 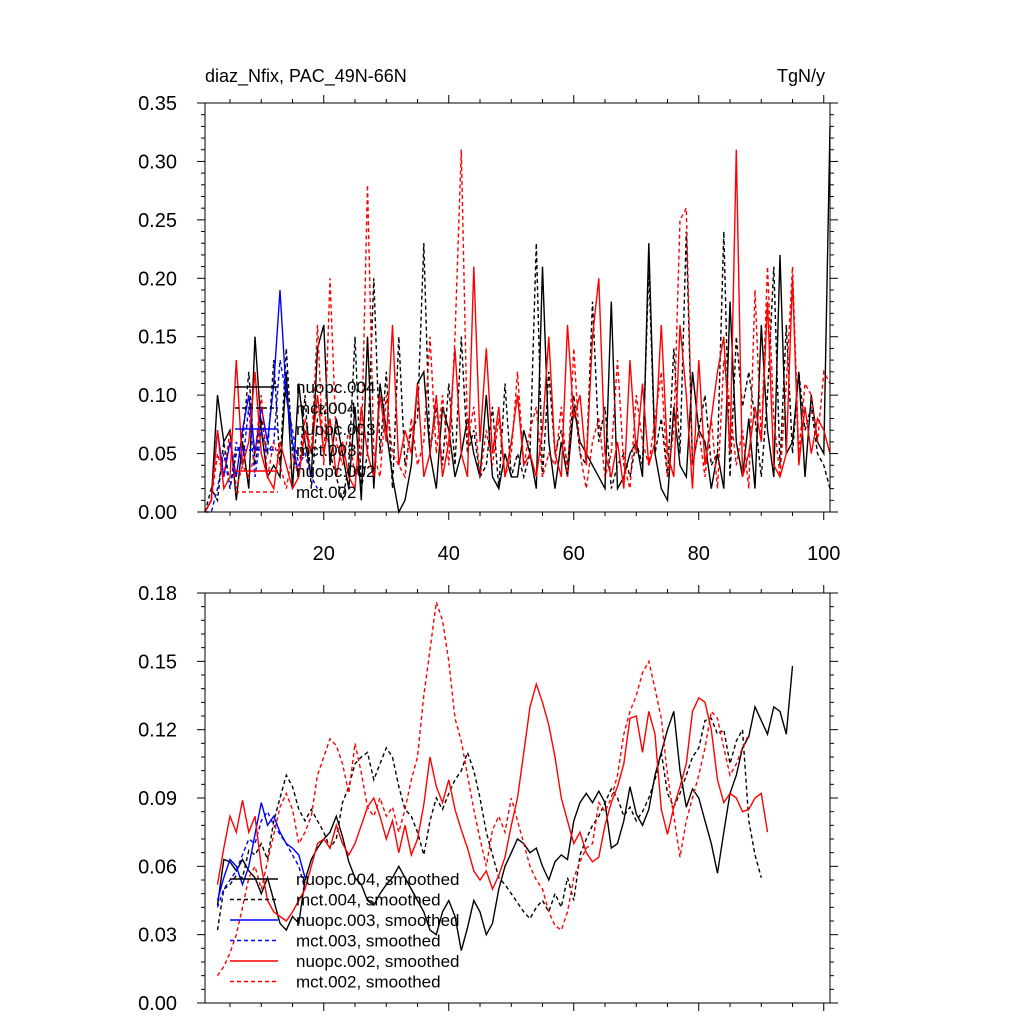 I want to click on series-line-nuopc-003-smoothed, so click(x=261, y=851).